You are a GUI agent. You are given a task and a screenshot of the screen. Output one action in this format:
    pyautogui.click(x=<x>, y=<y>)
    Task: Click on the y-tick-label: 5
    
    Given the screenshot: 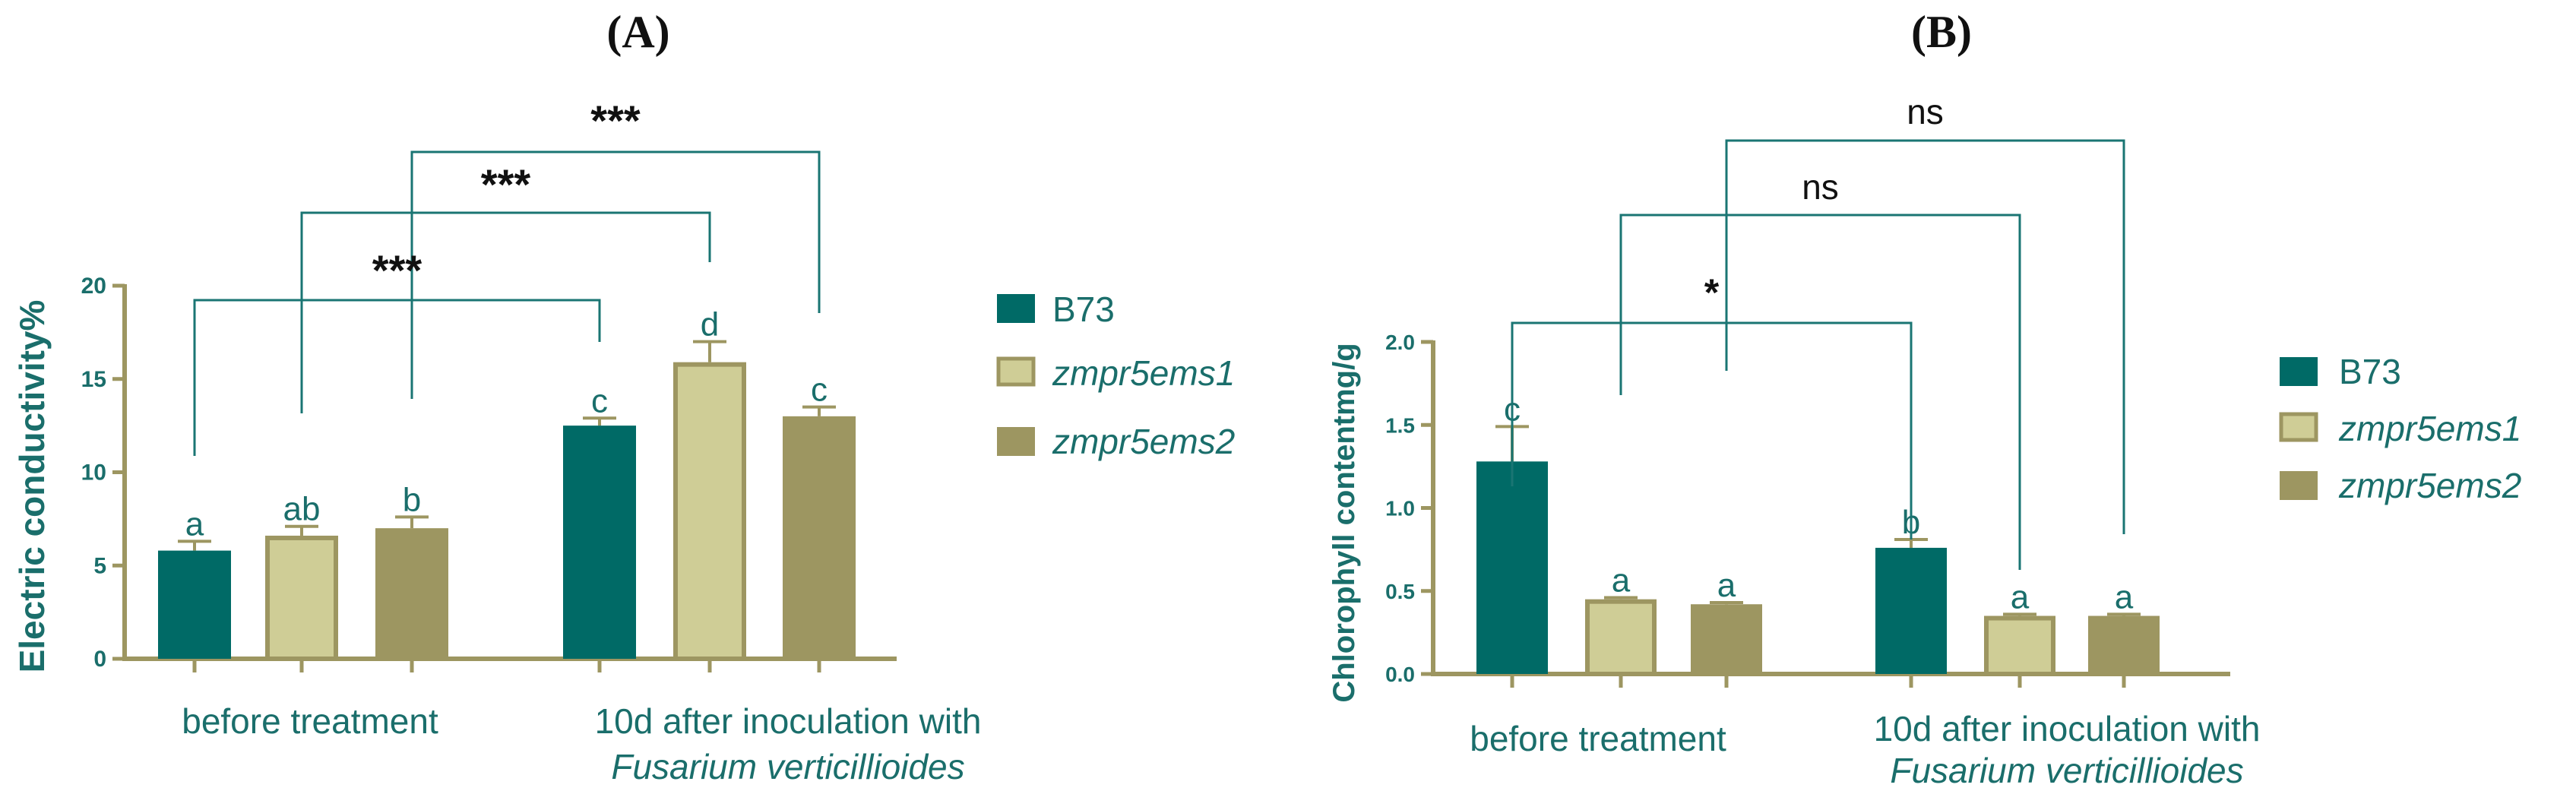 What is the action you would take?
    pyautogui.click(x=99, y=565)
    